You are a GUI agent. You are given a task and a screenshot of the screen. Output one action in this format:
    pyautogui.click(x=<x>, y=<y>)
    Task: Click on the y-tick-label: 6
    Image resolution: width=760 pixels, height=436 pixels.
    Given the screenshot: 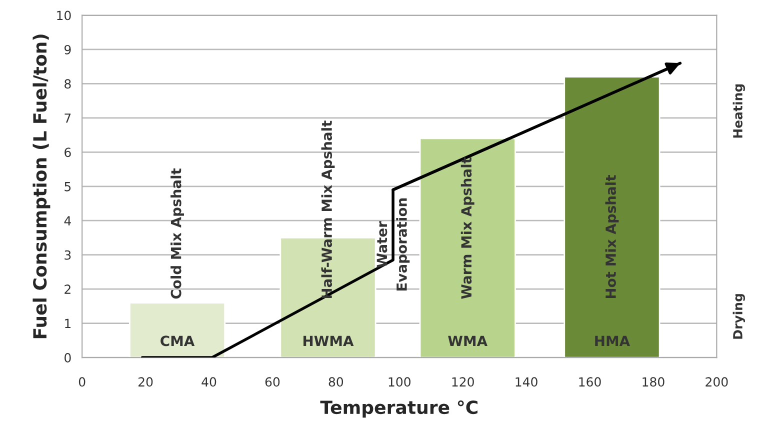 What is the action you would take?
    pyautogui.click(x=67, y=153)
    